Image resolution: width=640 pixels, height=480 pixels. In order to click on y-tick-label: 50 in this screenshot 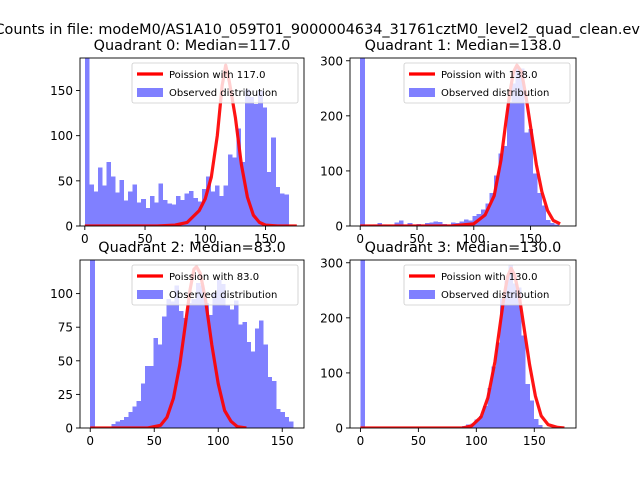, I will do `click(65, 361)`.